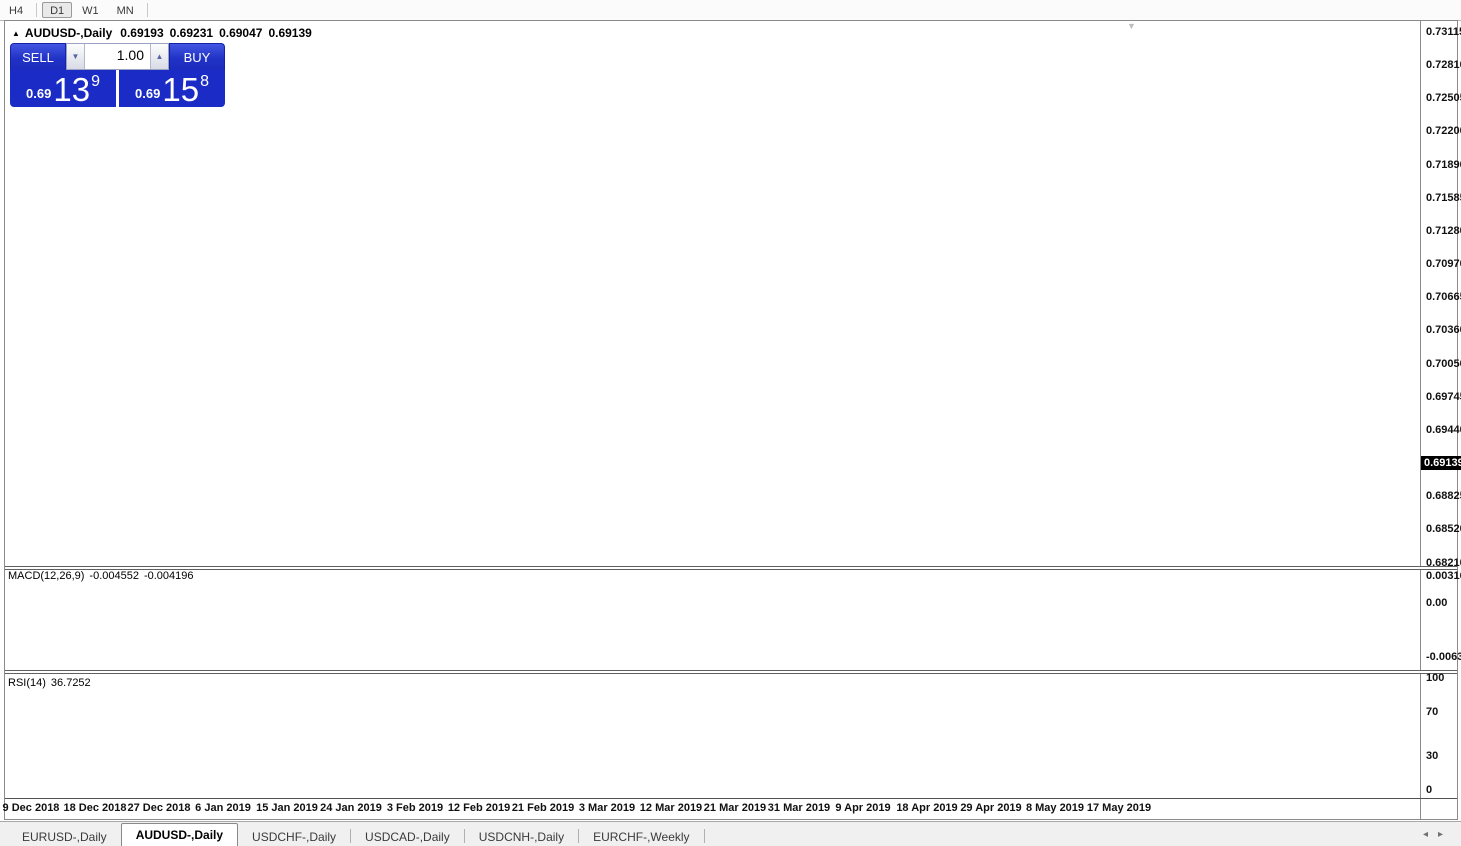  Describe the element at coordinates (241, 33) in the screenshot. I see `ohlc-low: 0.69047` at that location.